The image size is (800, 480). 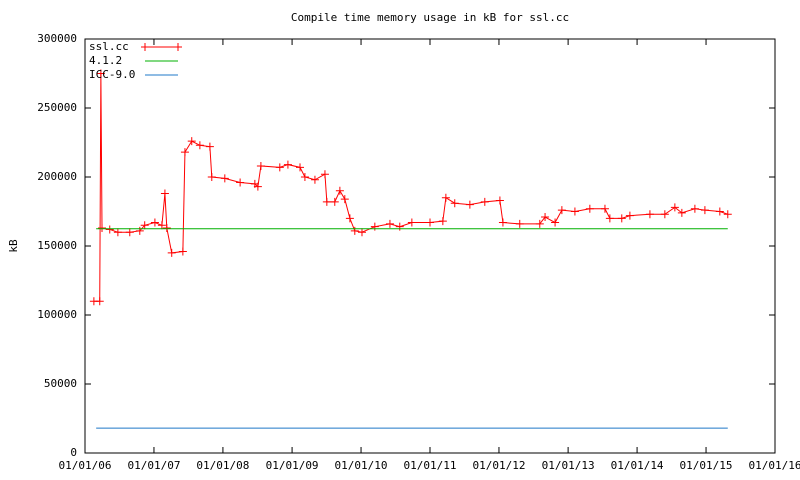 What do you see at coordinates (568, 465) in the screenshot?
I see `x-tick-label: 01/01/13` at bounding box center [568, 465].